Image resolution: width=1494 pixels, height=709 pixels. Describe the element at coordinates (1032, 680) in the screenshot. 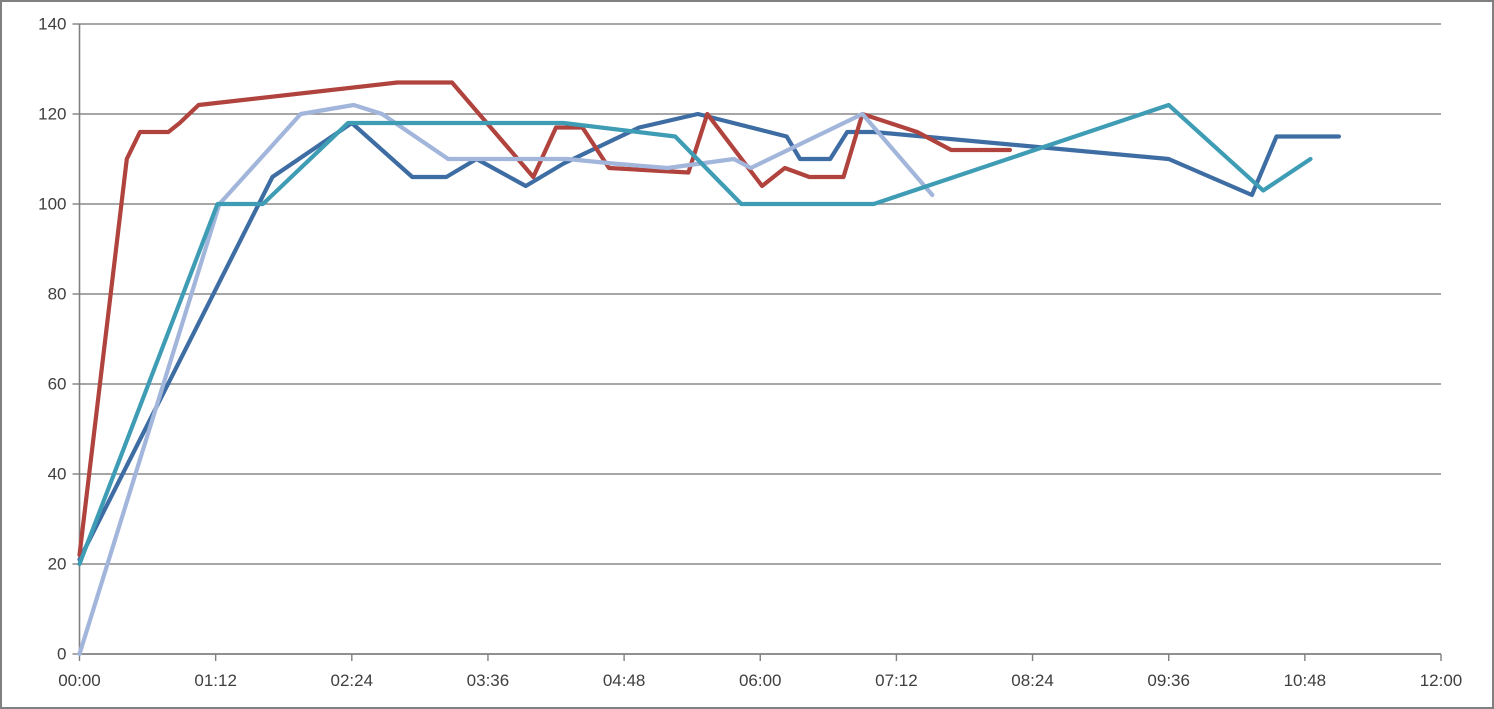

I see `x-axis-label: 08:24` at that location.